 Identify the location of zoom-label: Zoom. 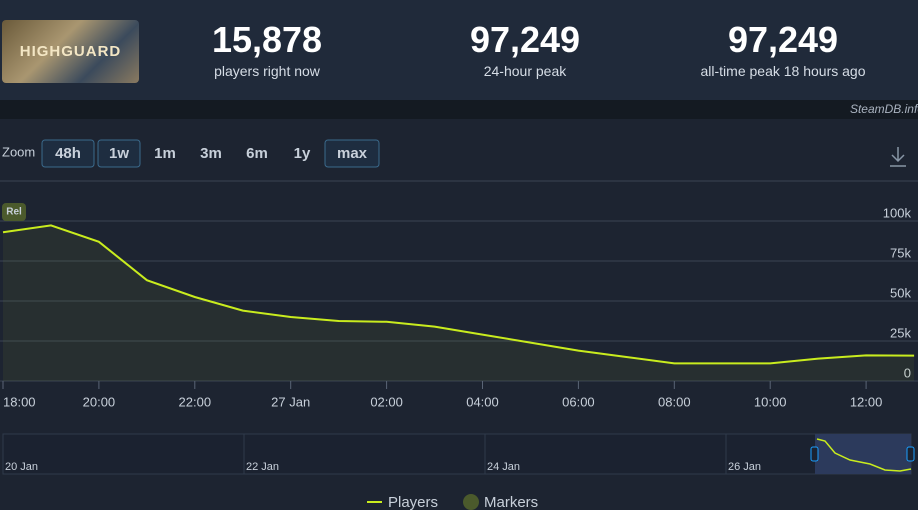
(18, 151).